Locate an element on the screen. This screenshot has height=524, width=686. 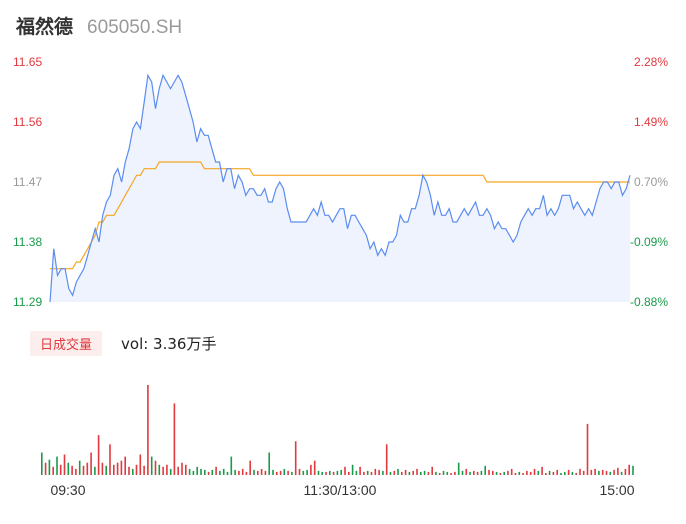
volume-tab: 日成交量 is located at coordinates (66, 343).